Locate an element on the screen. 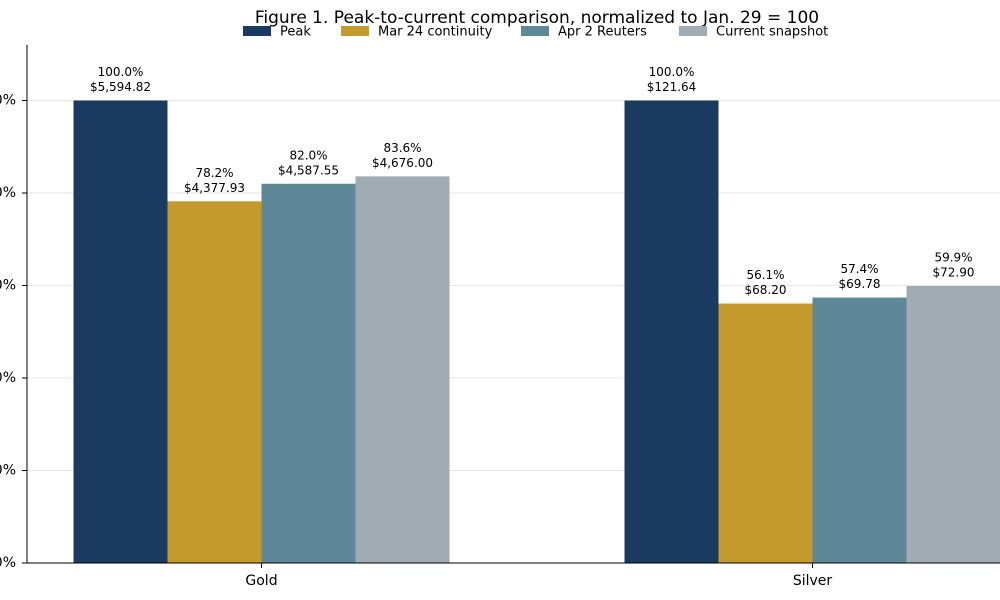  x-tick-label: Gold is located at coordinates (261, 581).